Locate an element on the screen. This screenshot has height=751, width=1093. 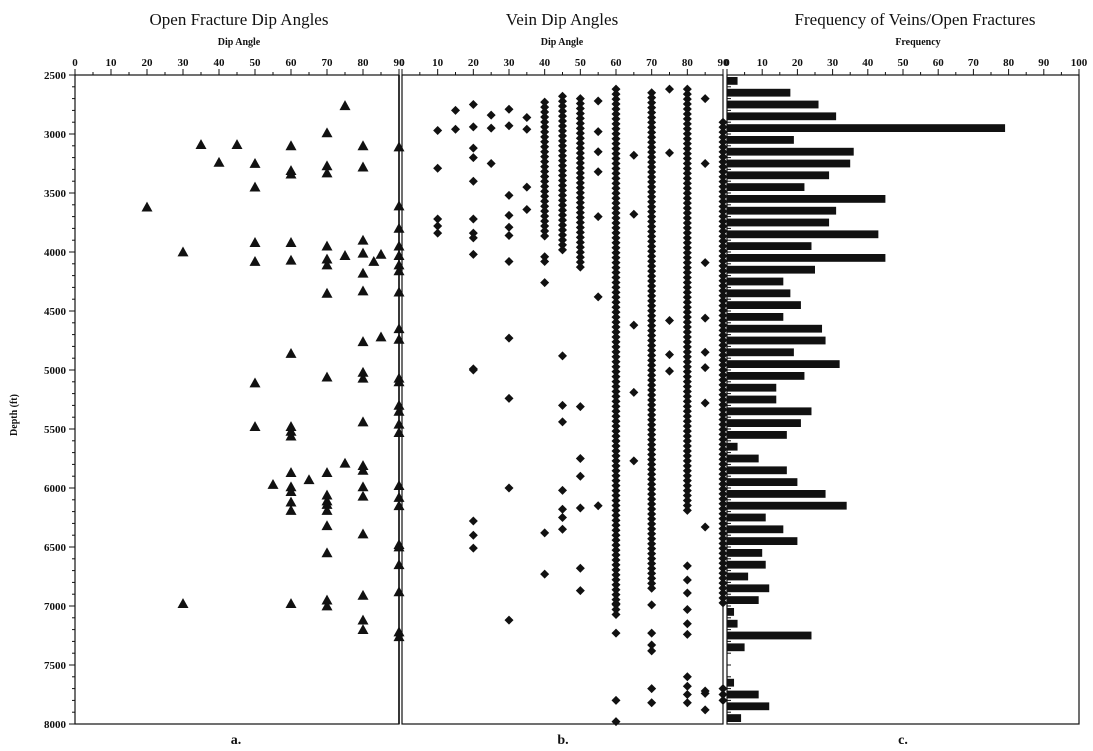
x-tick-label: 80 is located at coordinates (364, 63).